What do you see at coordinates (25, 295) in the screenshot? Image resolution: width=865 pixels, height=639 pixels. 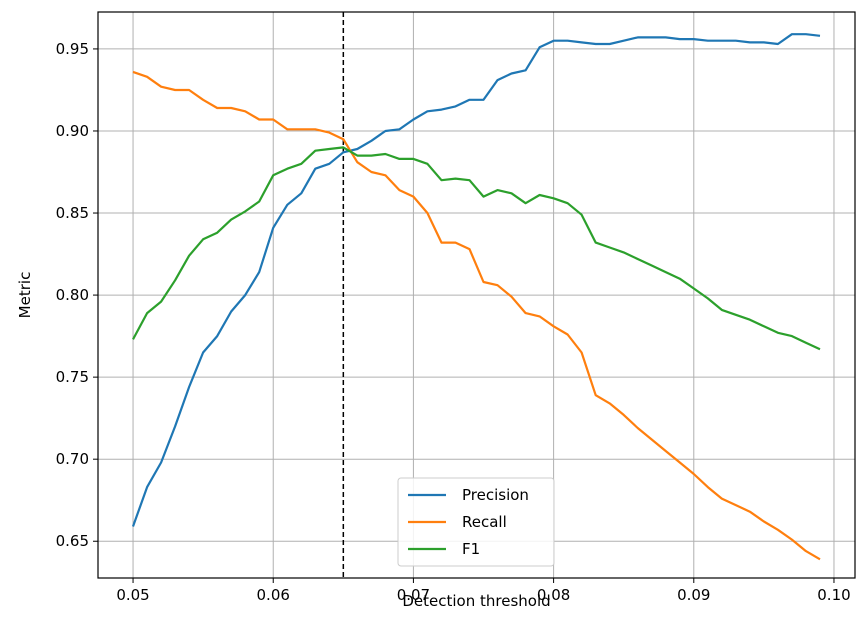 I see `y-axis-label: Metric` at bounding box center [25, 295].